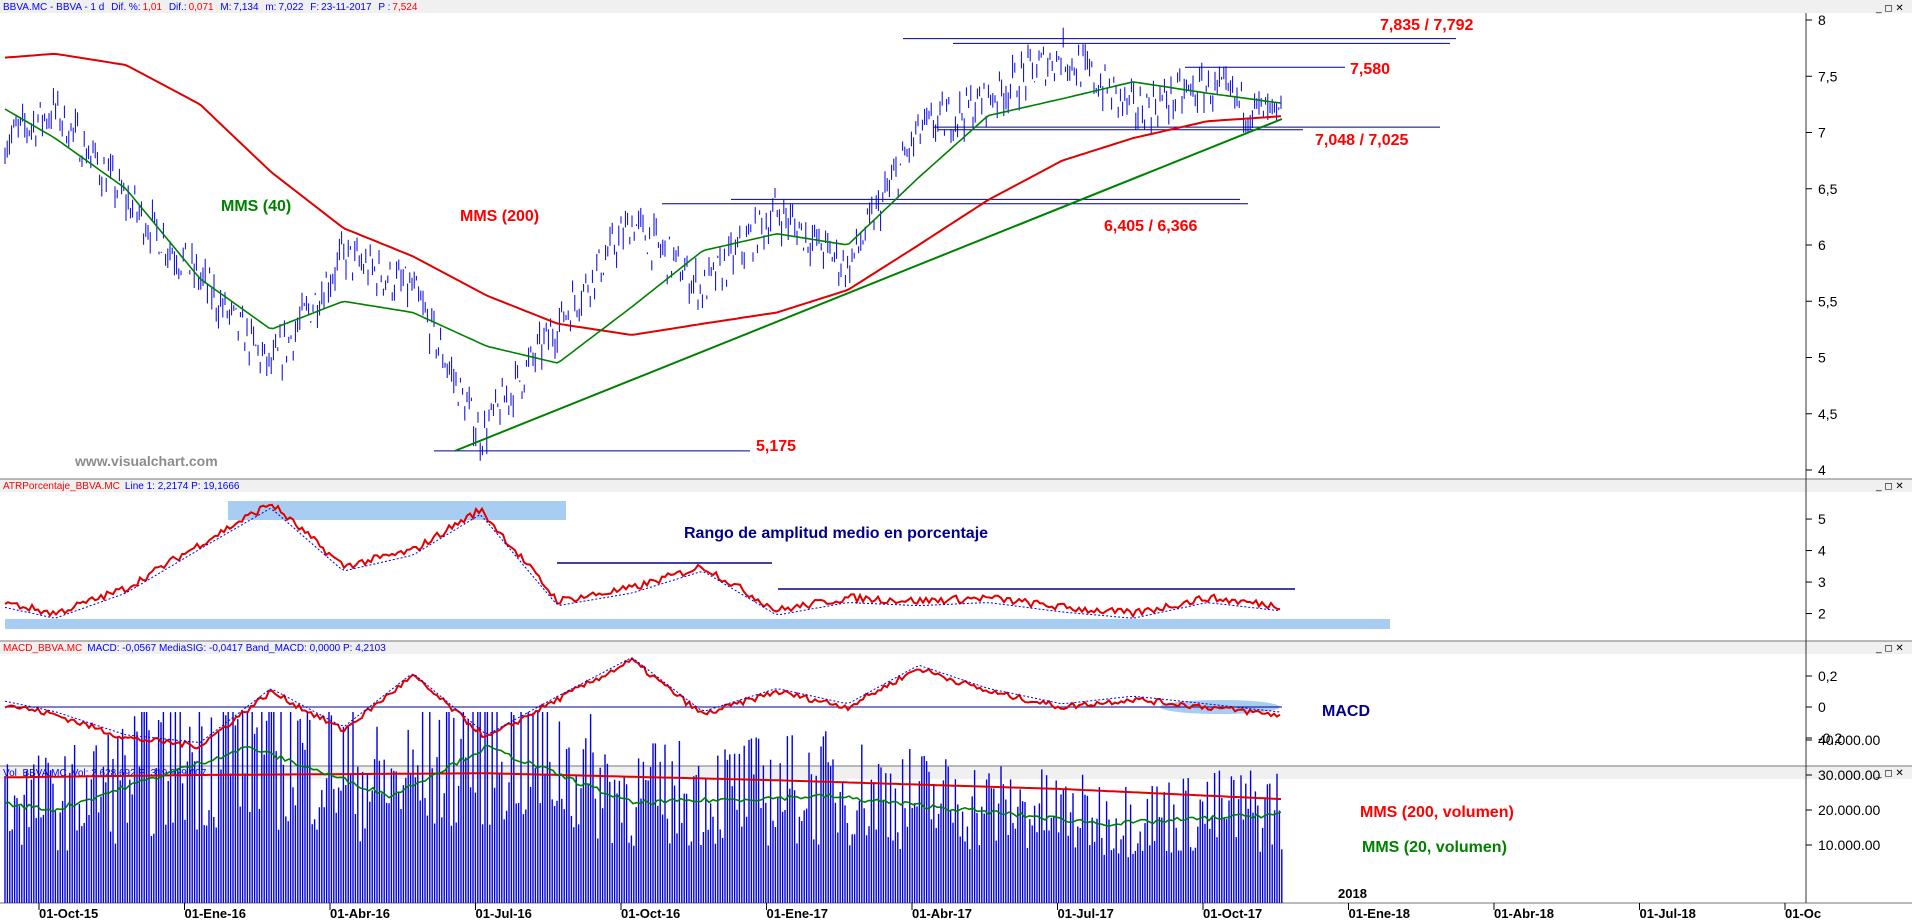 This screenshot has height=922, width=1912. Describe the element at coordinates (1524, 913) in the screenshot. I see `x-tick-label: 01-Abr-18` at that location.